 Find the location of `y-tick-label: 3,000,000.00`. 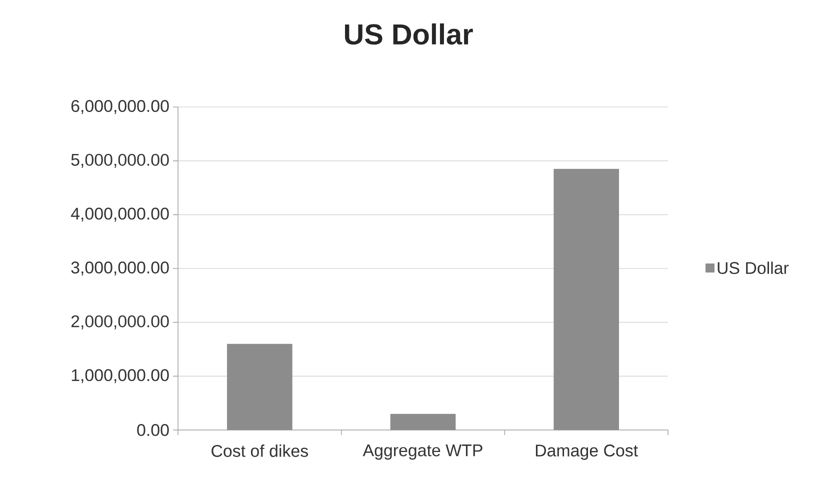

y-tick-label: 3,000,000.00 is located at coordinates (120, 269).